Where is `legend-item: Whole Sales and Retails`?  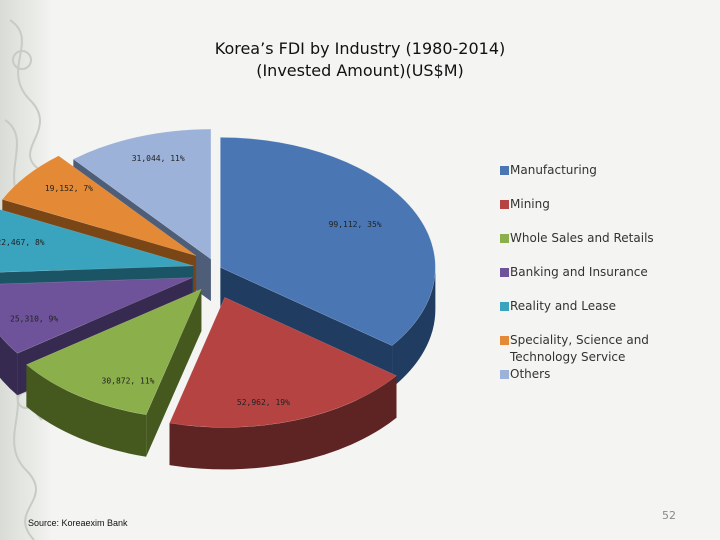
legend-item: Whole Sales and Retails is located at coordinates (600, 238).